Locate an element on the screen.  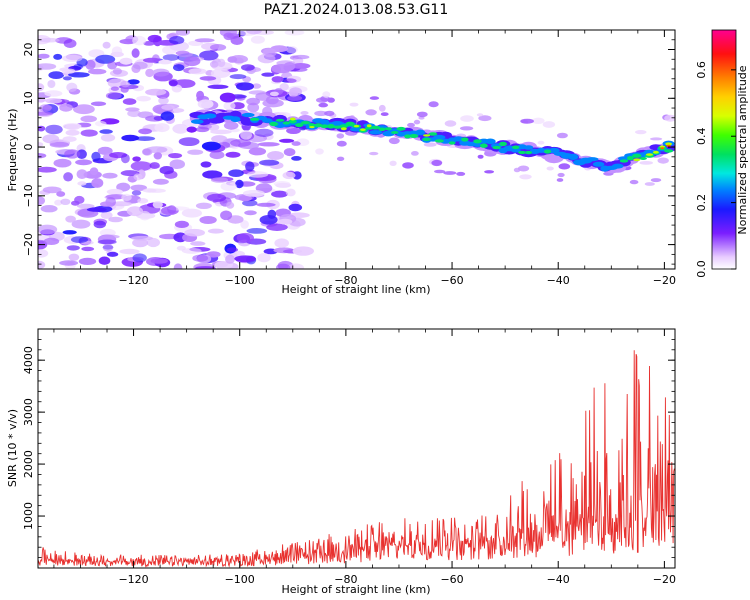
x-tick-label: −80 is located at coordinates (345, 280).